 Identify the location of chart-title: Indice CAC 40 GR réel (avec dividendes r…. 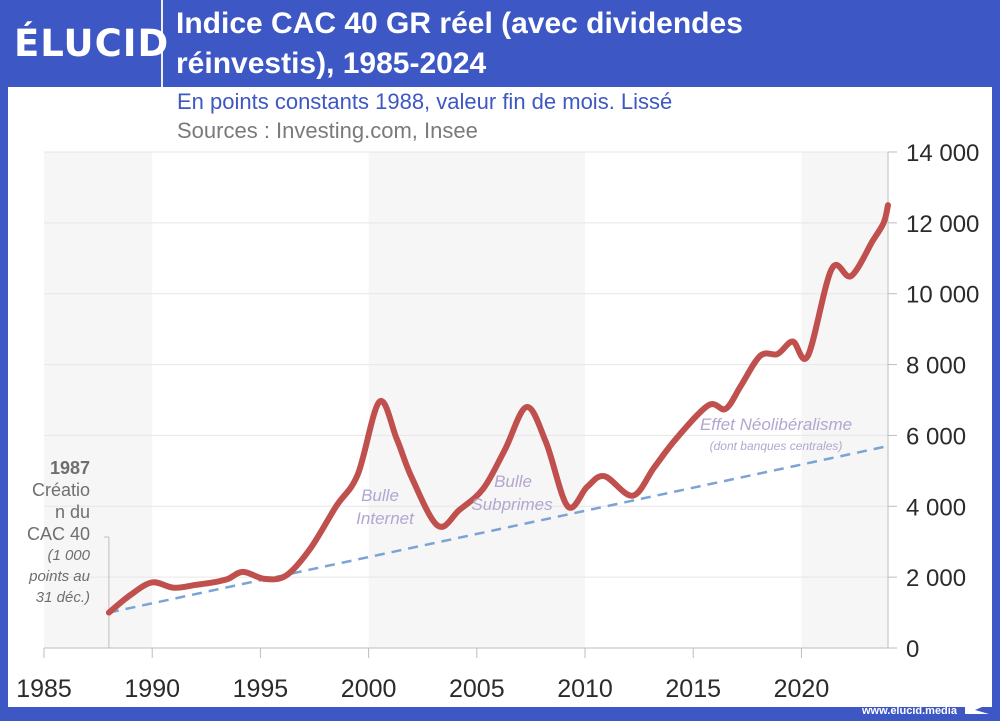
(576, 44).